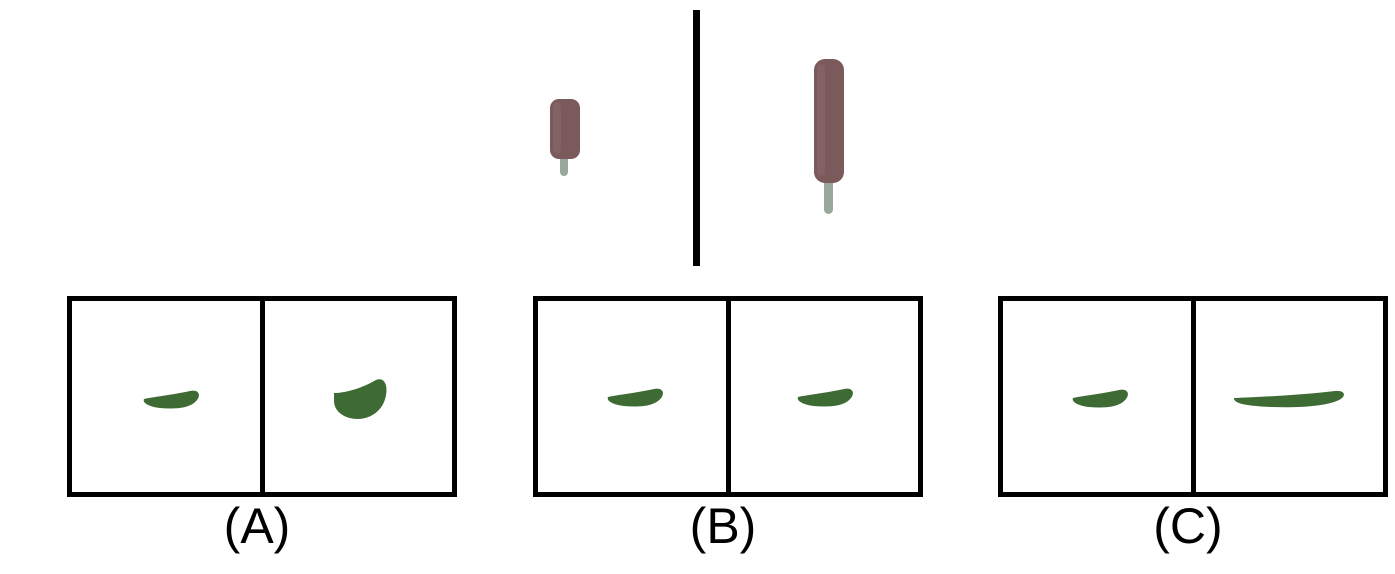 The image size is (1395, 574). I want to click on option-b-left-bean, so click(635, 397).